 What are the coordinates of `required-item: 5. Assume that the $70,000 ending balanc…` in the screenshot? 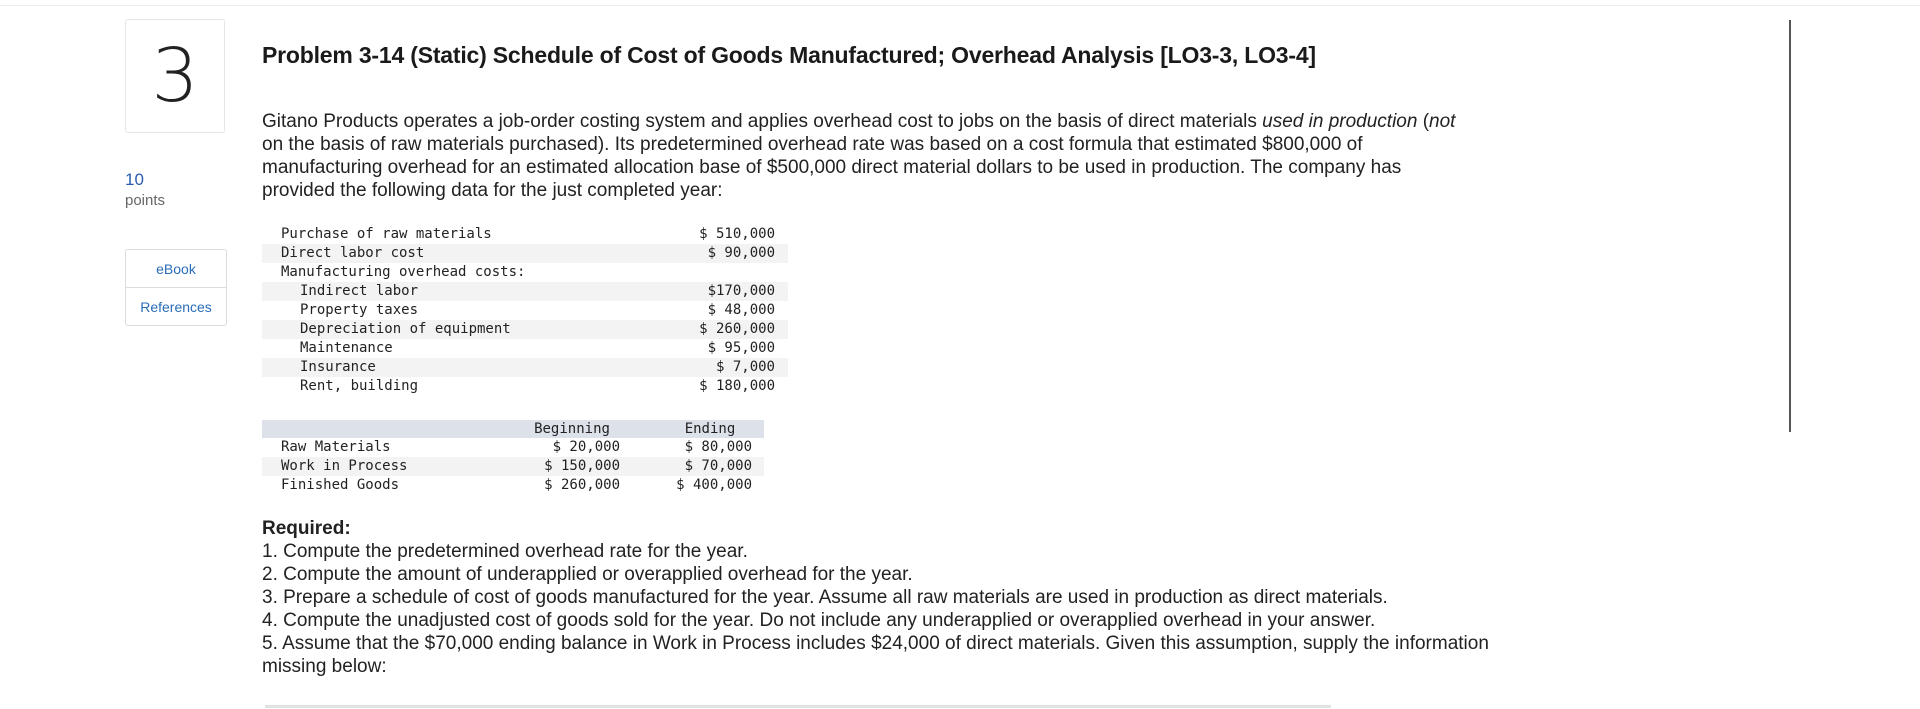 It's located at (875, 655).